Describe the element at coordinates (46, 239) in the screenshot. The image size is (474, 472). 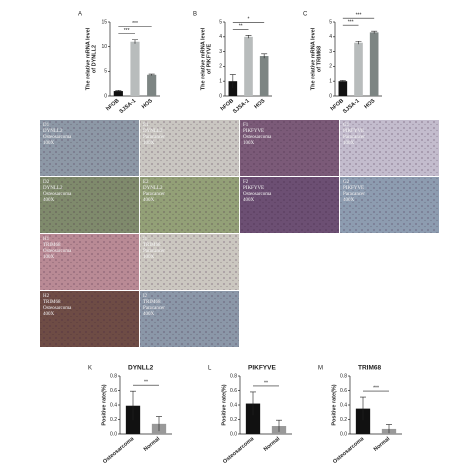
I see `micrograph-caption: H1` at that location.